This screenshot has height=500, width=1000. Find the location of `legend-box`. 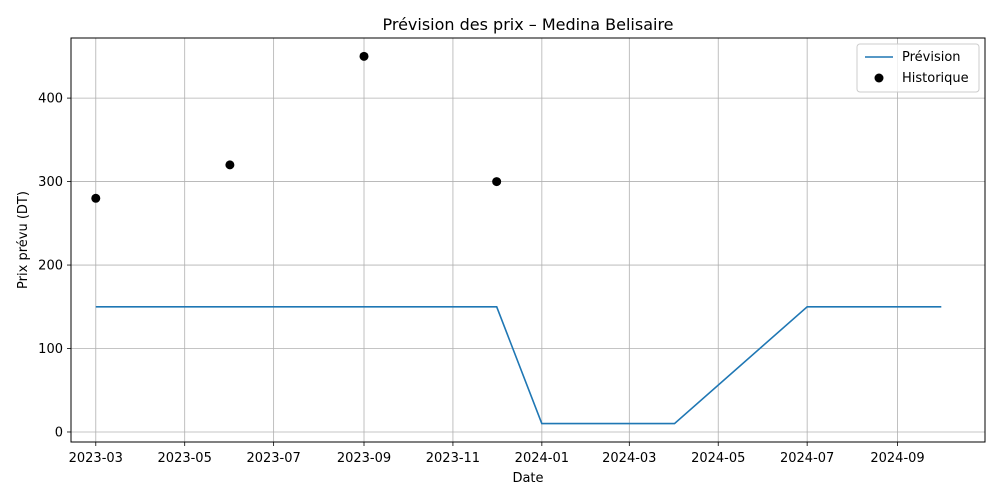

legend-box is located at coordinates (918, 68).